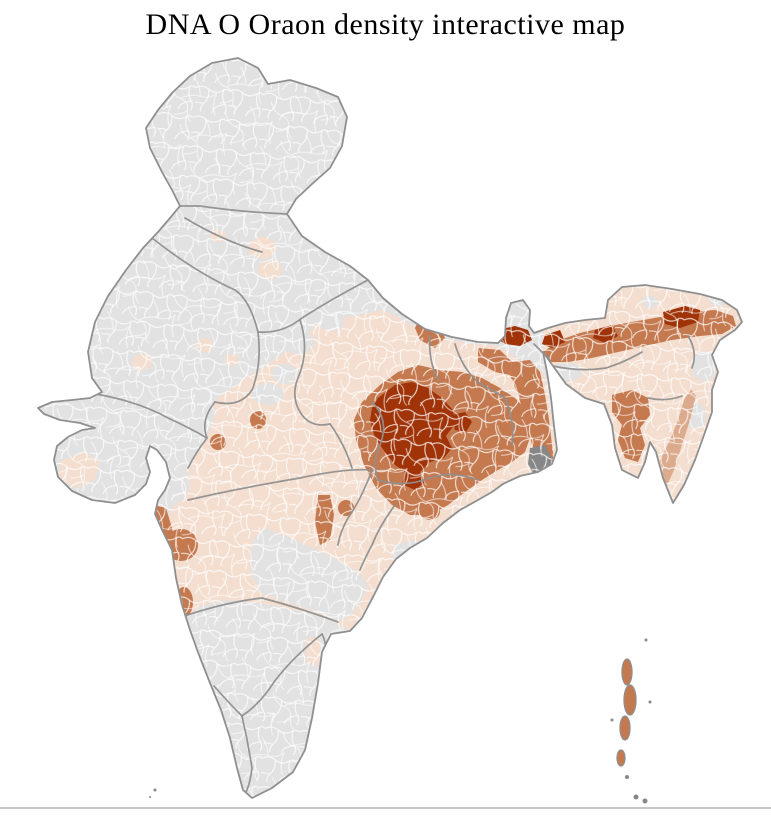  What do you see at coordinates (385, 808) in the screenshot?
I see `bottom-divider` at bounding box center [385, 808].